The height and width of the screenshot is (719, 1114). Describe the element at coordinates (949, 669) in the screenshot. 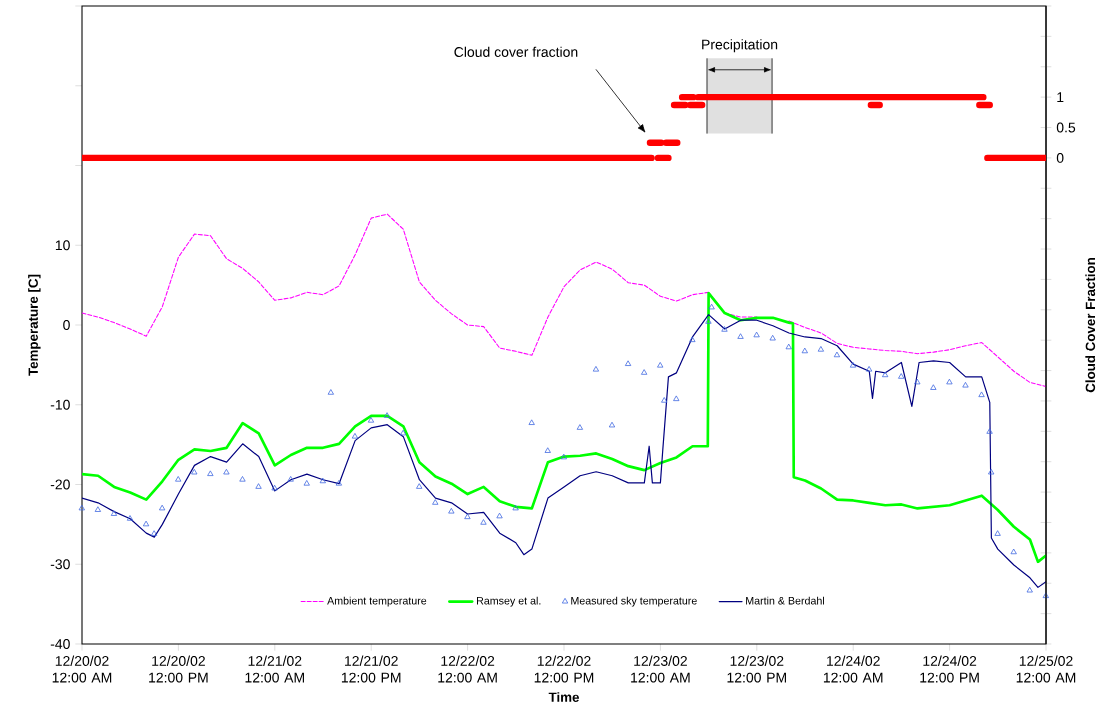

I see `x-tick-label: 12/24/02 12:00 PM` at that location.